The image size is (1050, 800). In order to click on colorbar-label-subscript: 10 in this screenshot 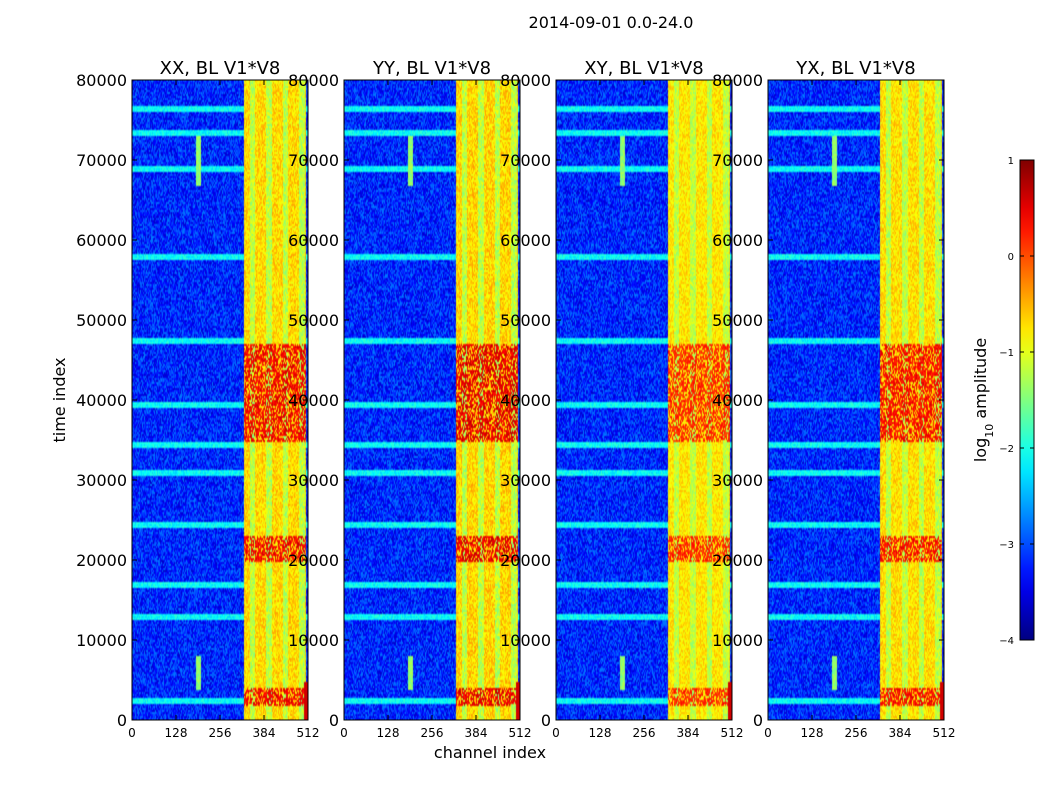, I will do `click(989, 431)`.